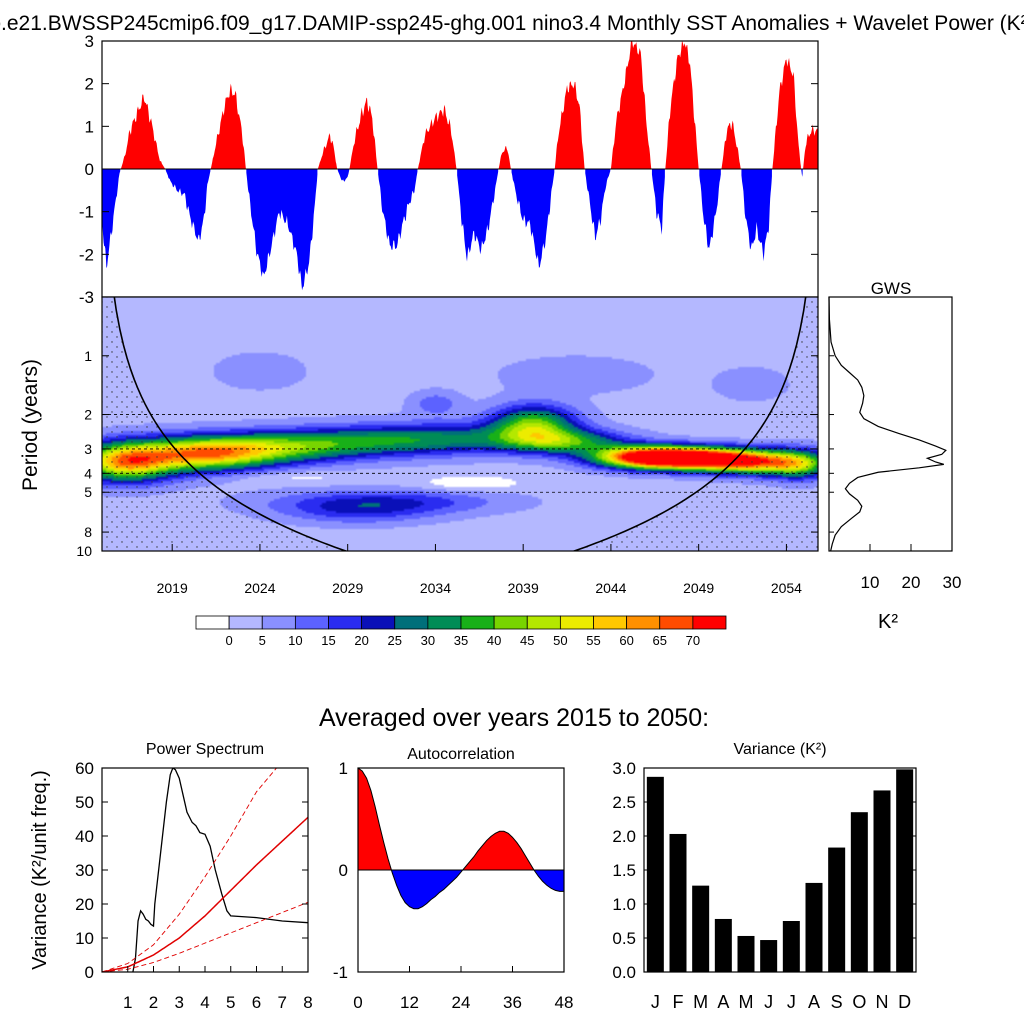  Describe the element at coordinates (593, 640) in the screenshot. I see `colorbar-level-label: 55` at that location.